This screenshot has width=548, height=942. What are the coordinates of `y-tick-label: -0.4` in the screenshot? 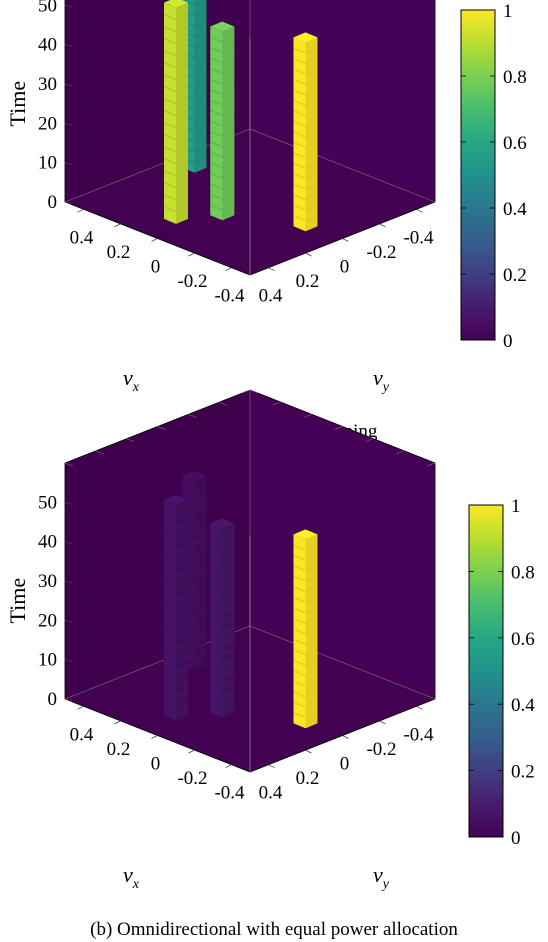 It's located at (418, 734).